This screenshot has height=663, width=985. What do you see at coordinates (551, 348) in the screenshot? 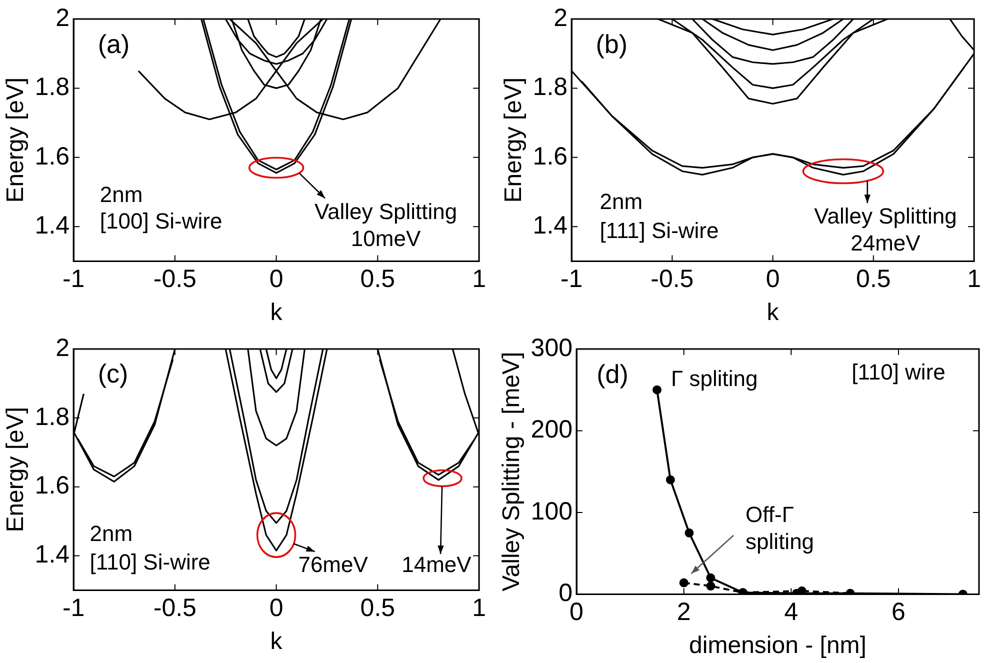
I see `y-tick-label: 300` at bounding box center [551, 348].